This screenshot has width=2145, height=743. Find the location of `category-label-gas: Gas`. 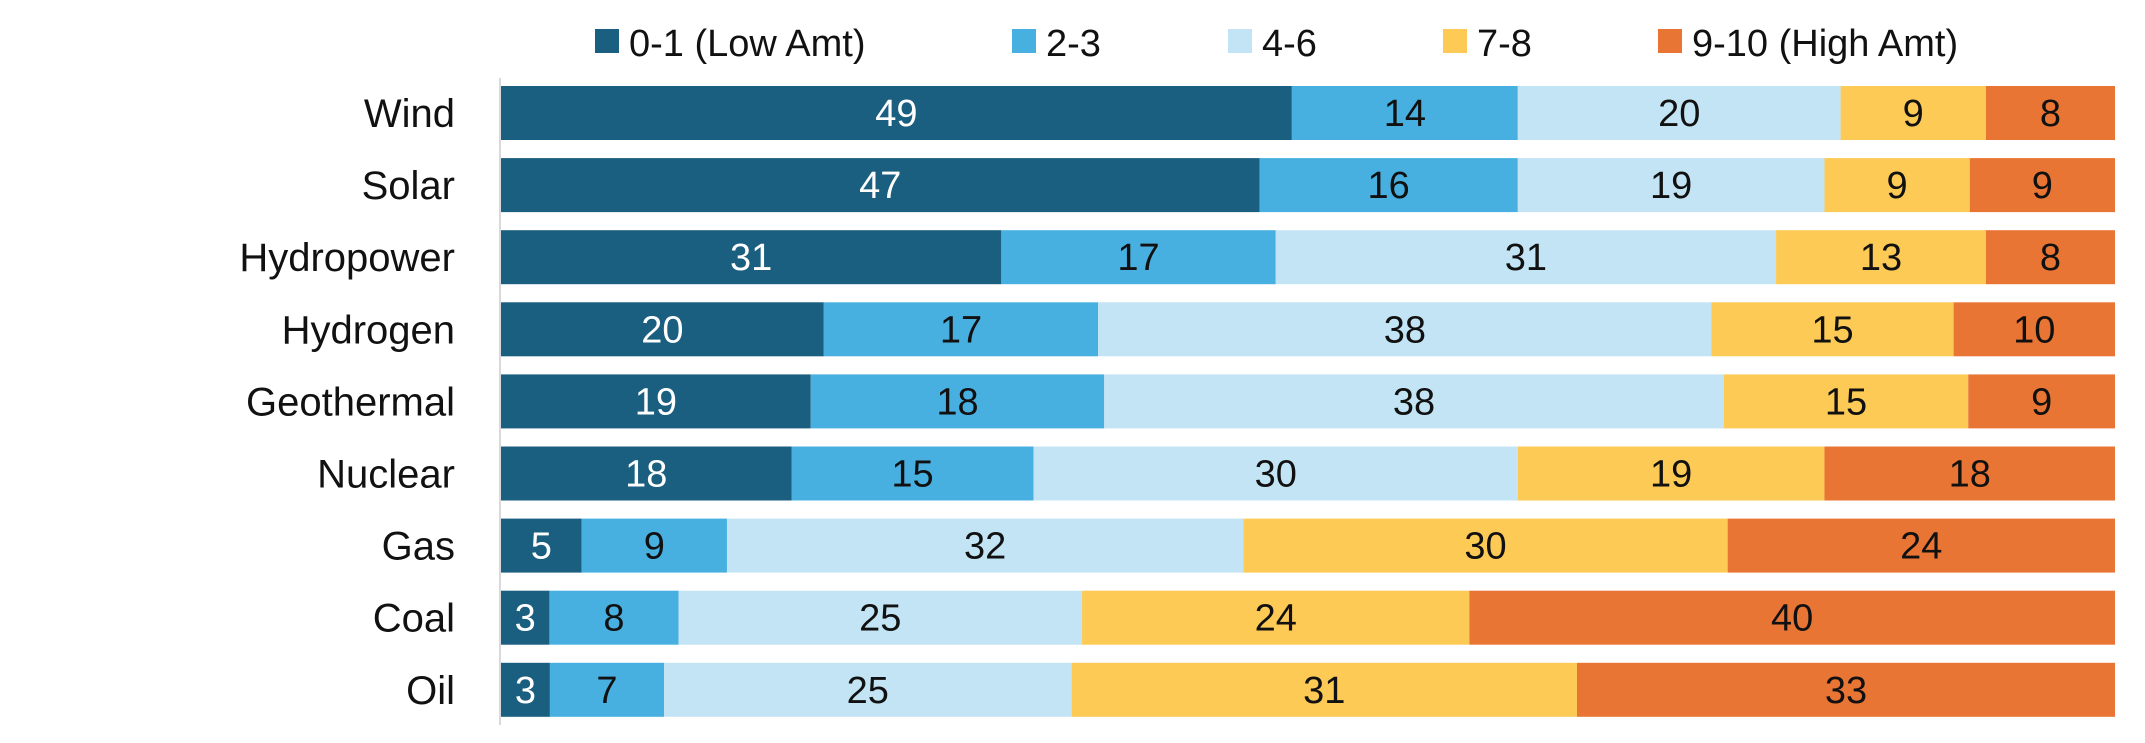

category-label-gas: Gas is located at coordinates (418, 547).